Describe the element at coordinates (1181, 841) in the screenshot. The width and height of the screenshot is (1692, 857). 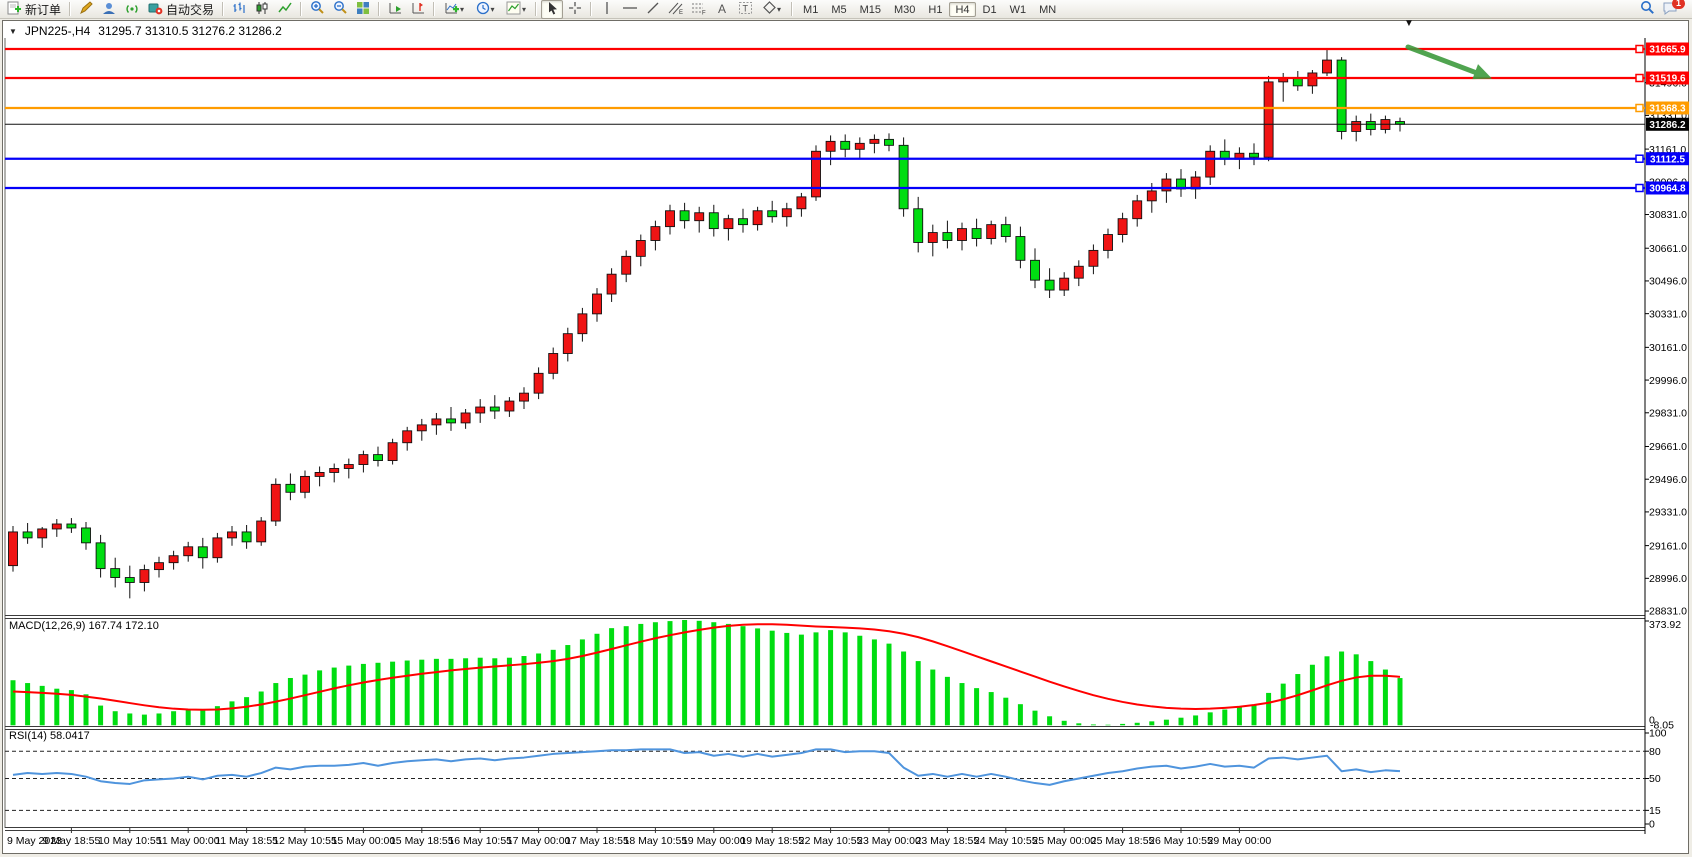
I see `svg-text: 26 May 10:55` at that location.